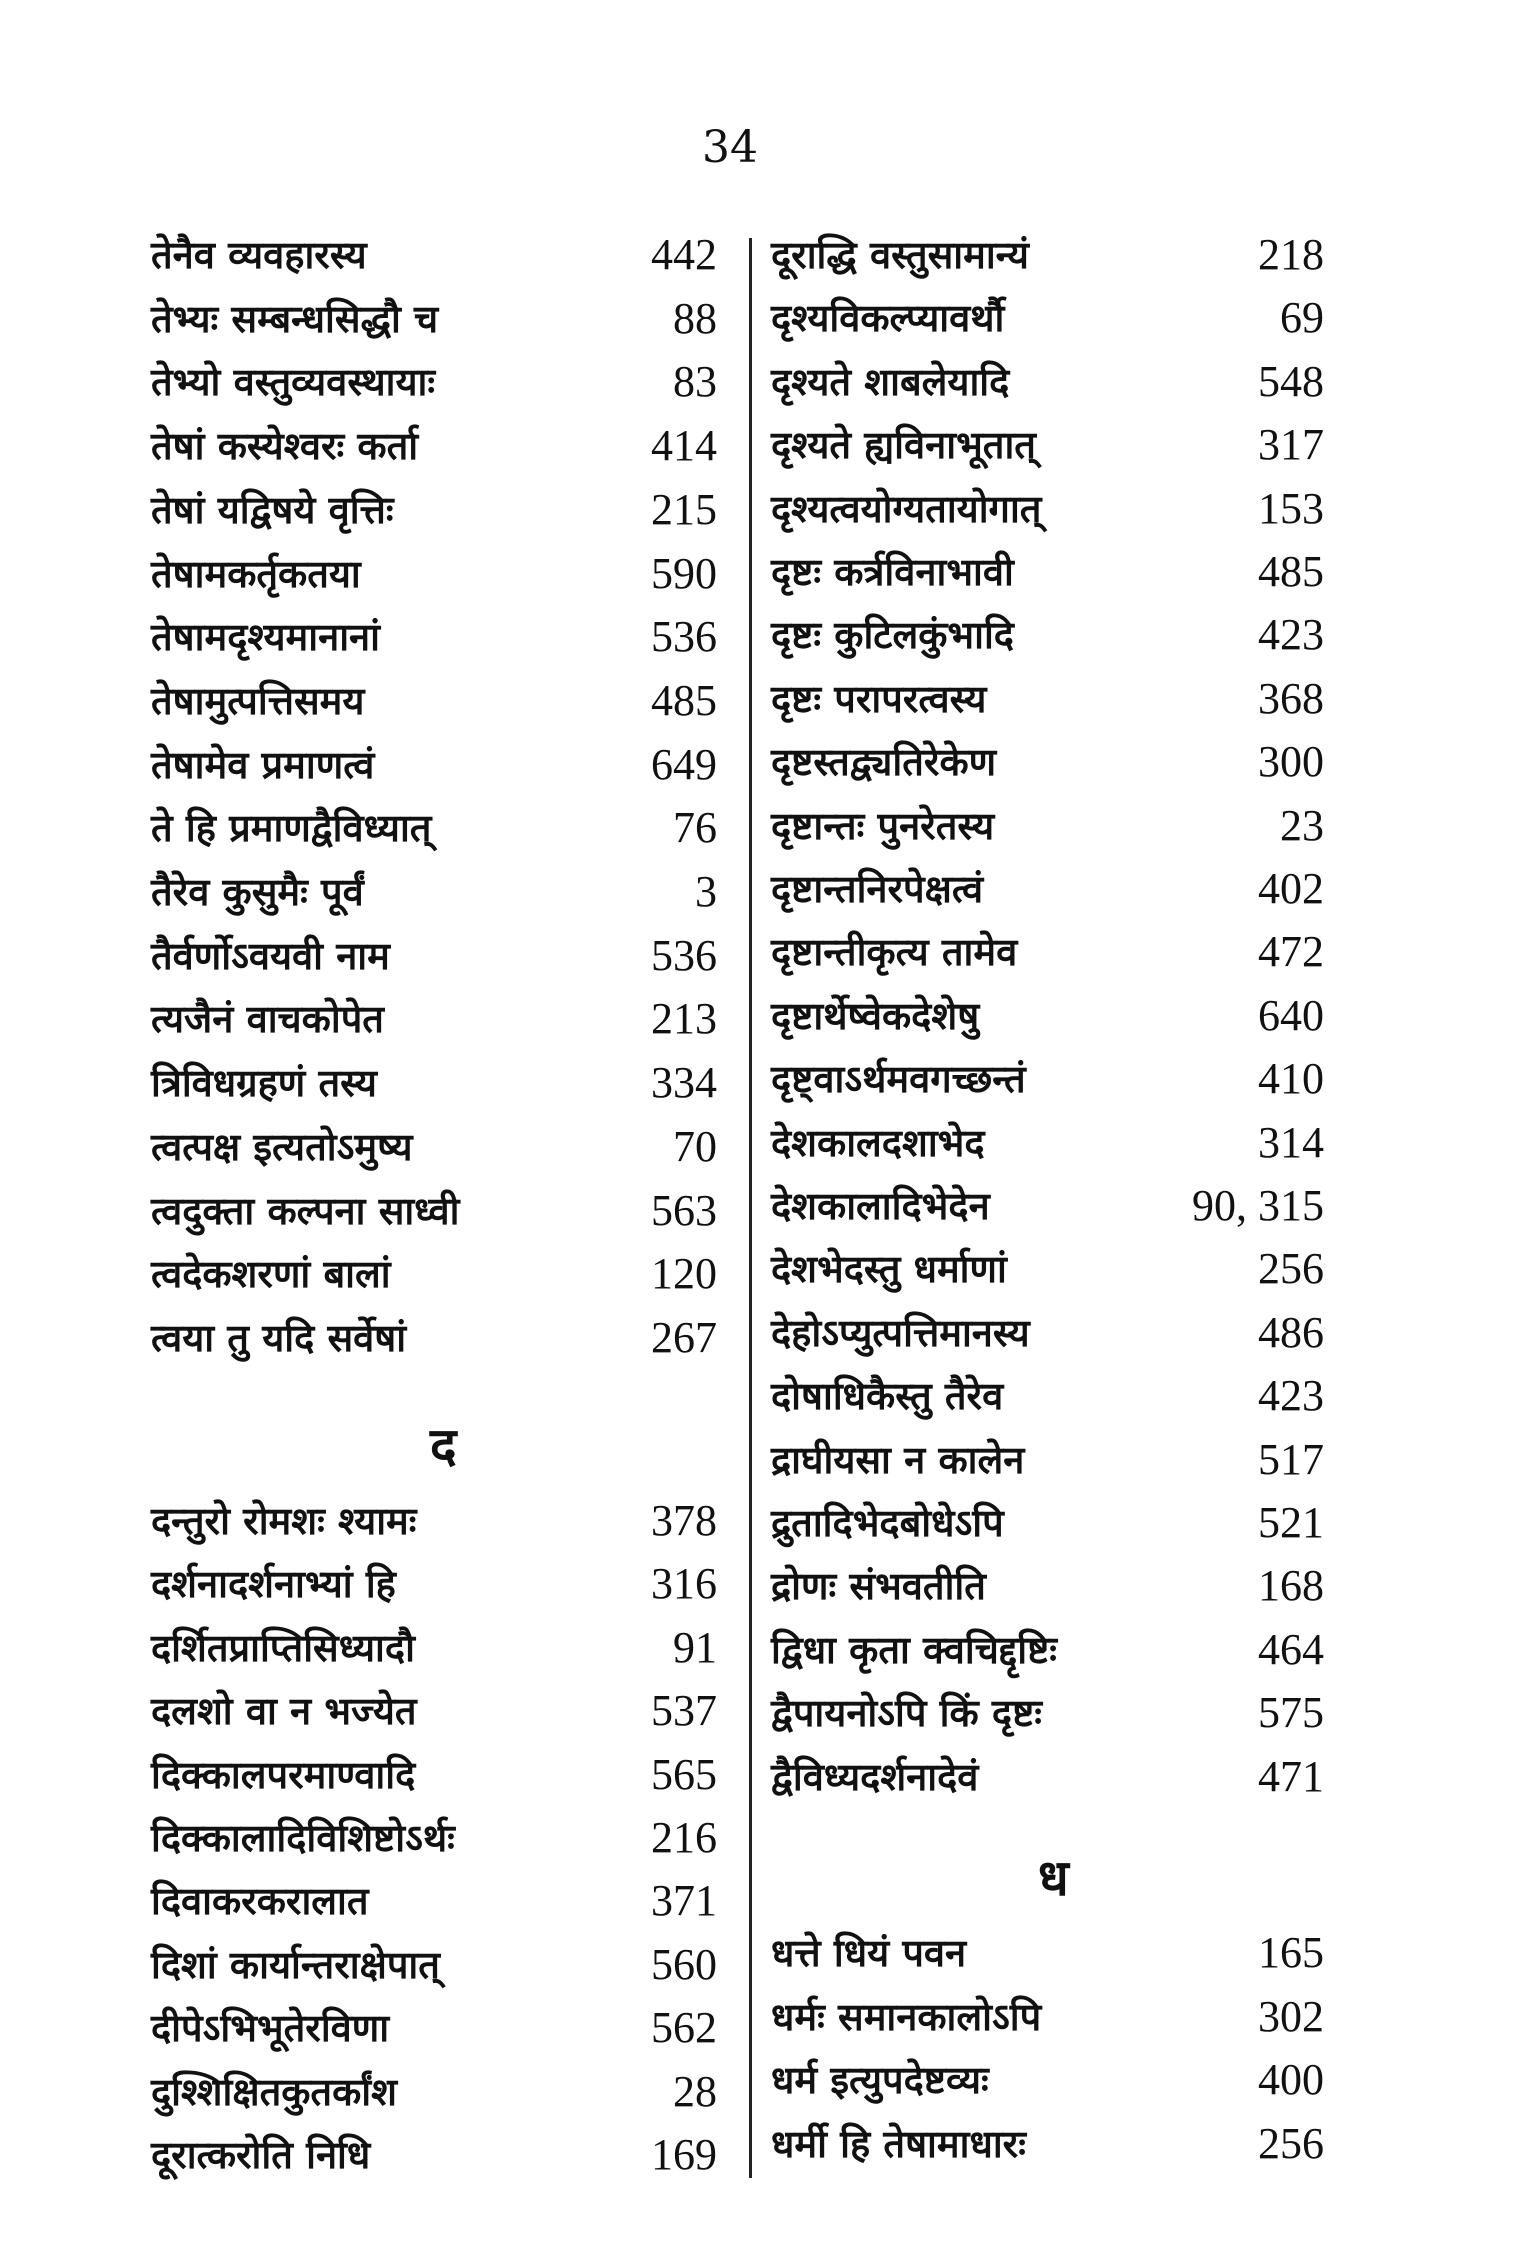 This screenshot has height=2261, width=1518. Describe the element at coordinates (1047, 762) in the screenshot. I see `index-entry: दृष्टस्तद्व्यतिरेकेण 300` at that location.